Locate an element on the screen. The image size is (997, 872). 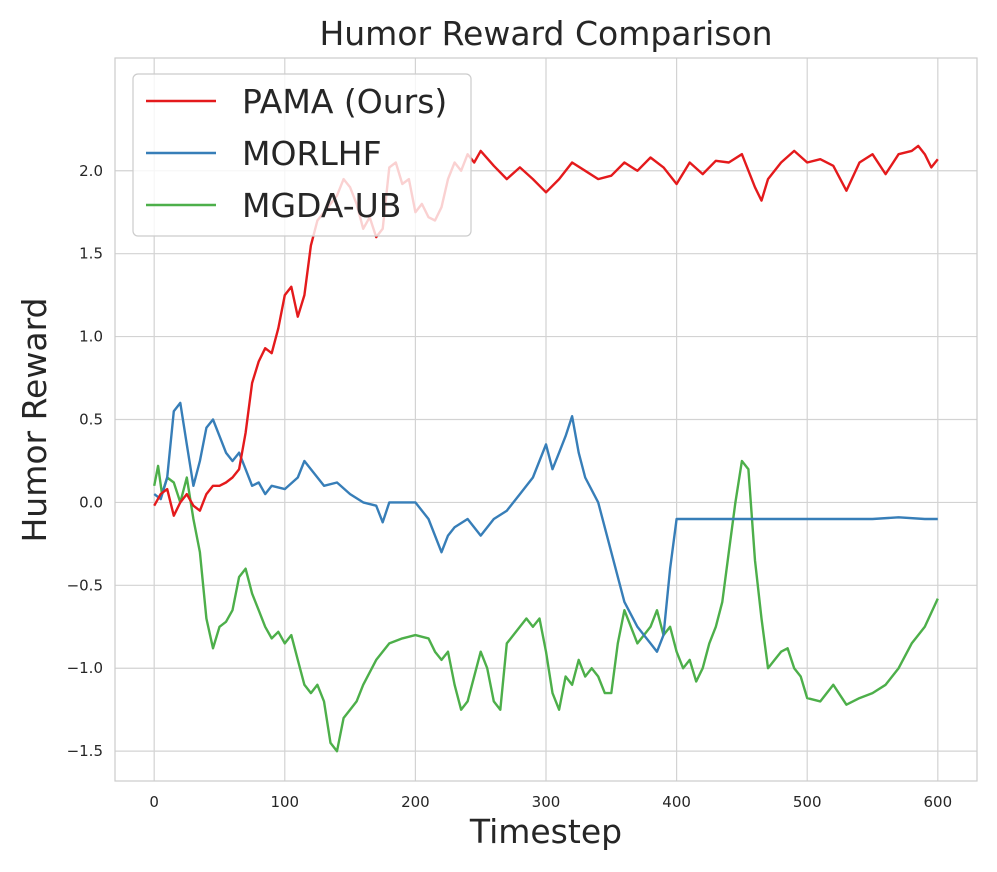
x-tick-label: 600 is located at coordinates (937, 802).